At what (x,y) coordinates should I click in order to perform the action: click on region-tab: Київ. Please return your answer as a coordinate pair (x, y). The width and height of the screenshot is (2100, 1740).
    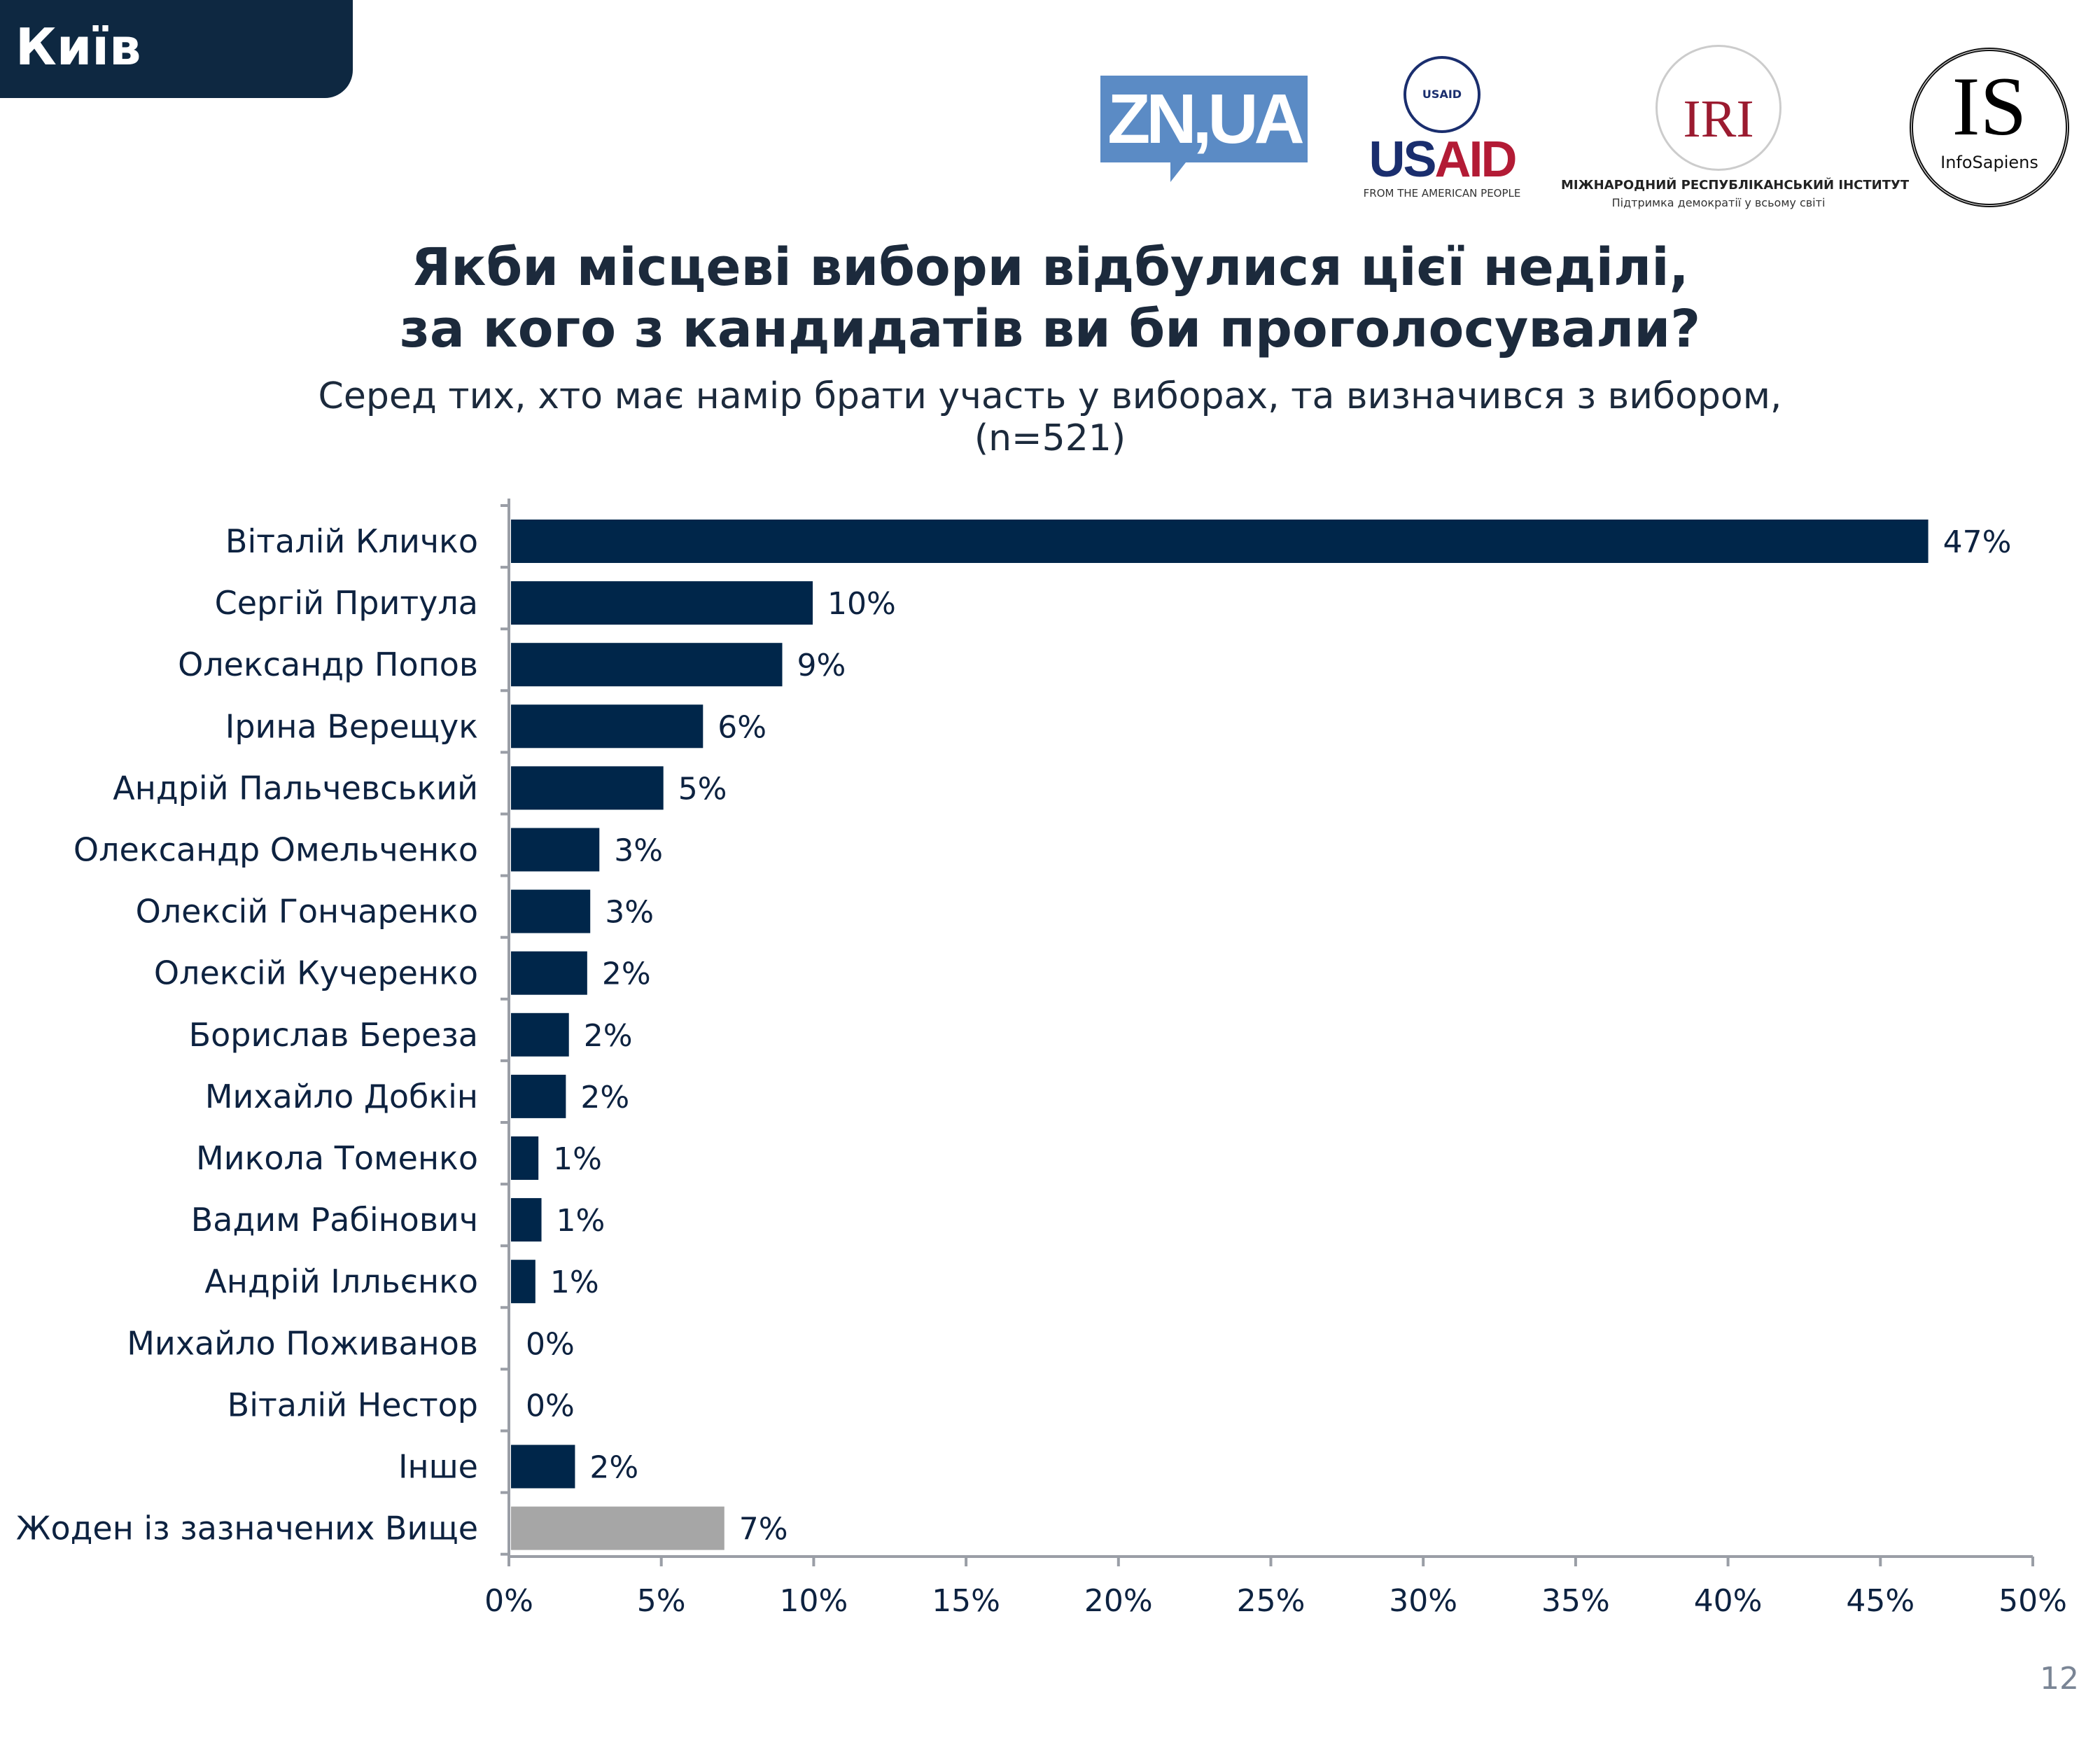
    Looking at the image, I should click on (176, 49).